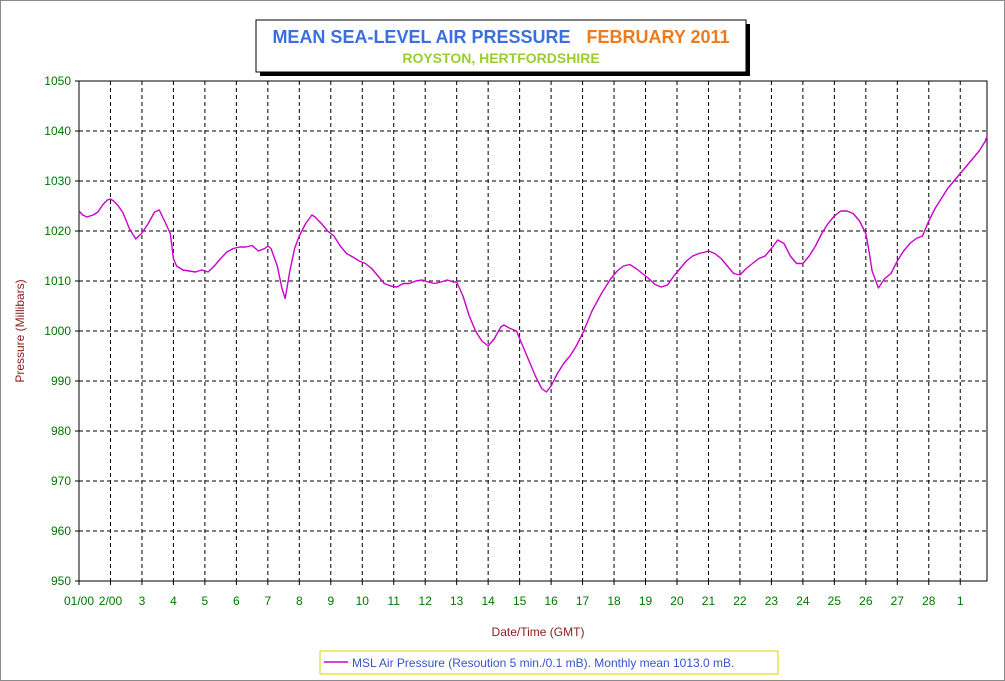 This screenshot has width=1005, height=681. What do you see at coordinates (657, 37) in the screenshot?
I see `chart-title-period: FEBRUARY 2011` at bounding box center [657, 37].